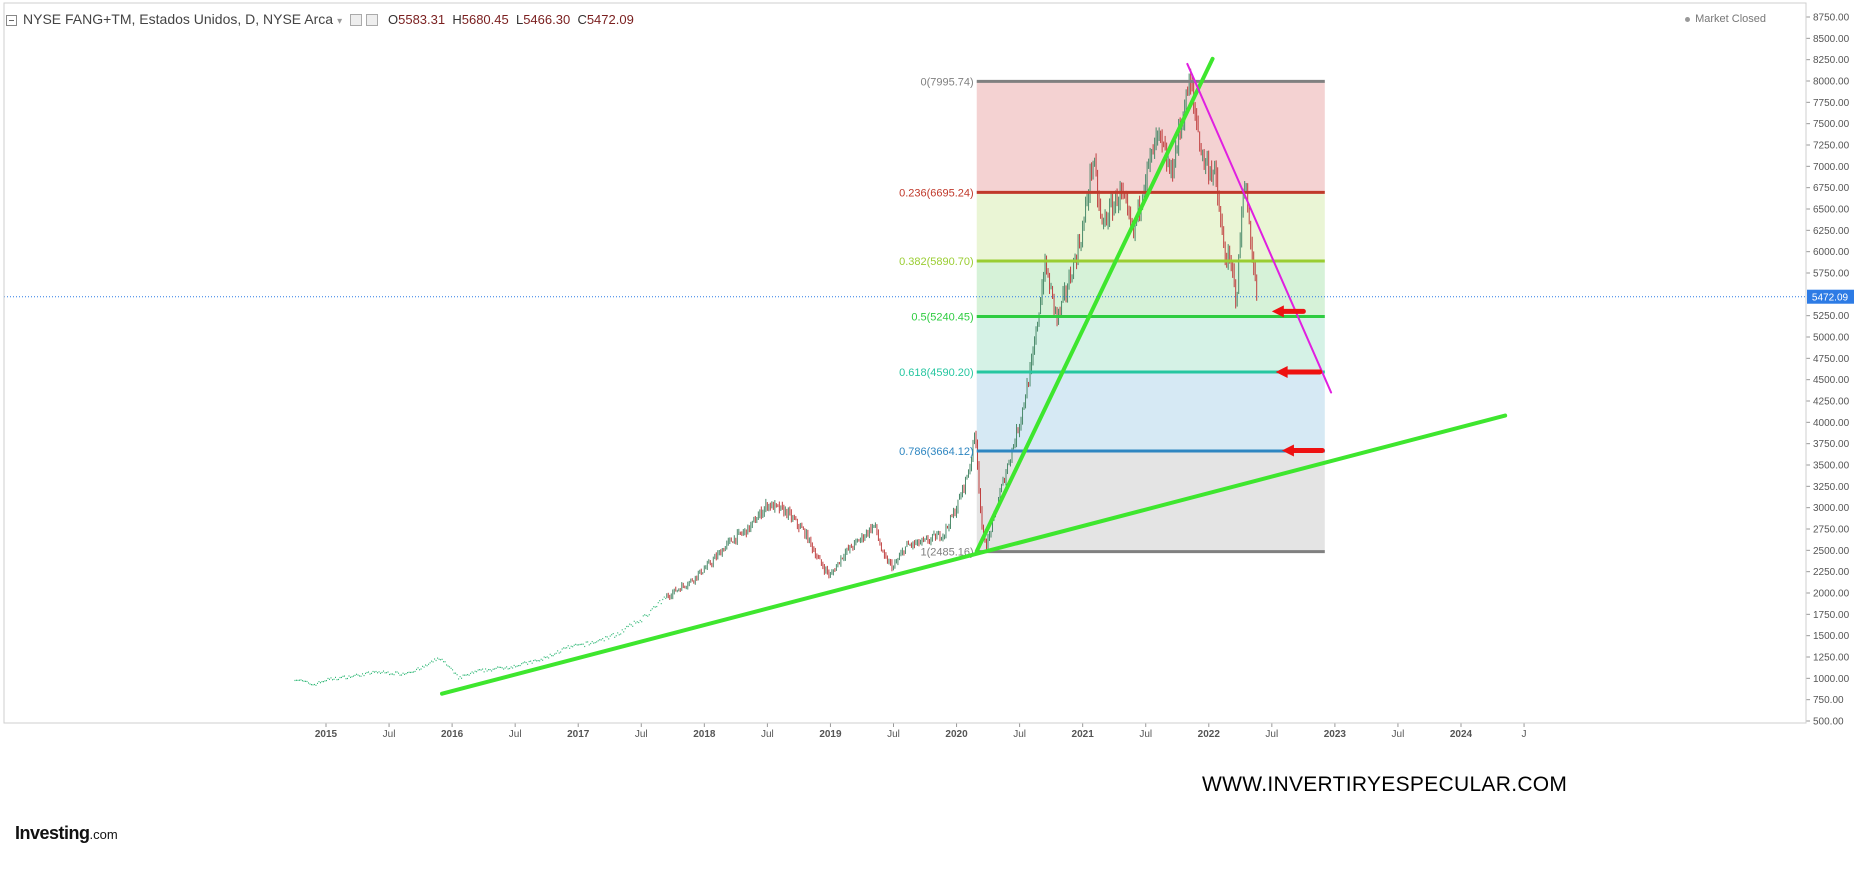 Image resolution: width=1854 pixels, height=876 pixels. Describe the element at coordinates (1831, 316) in the screenshot. I see `y-tick-label: 5250.00` at that location.